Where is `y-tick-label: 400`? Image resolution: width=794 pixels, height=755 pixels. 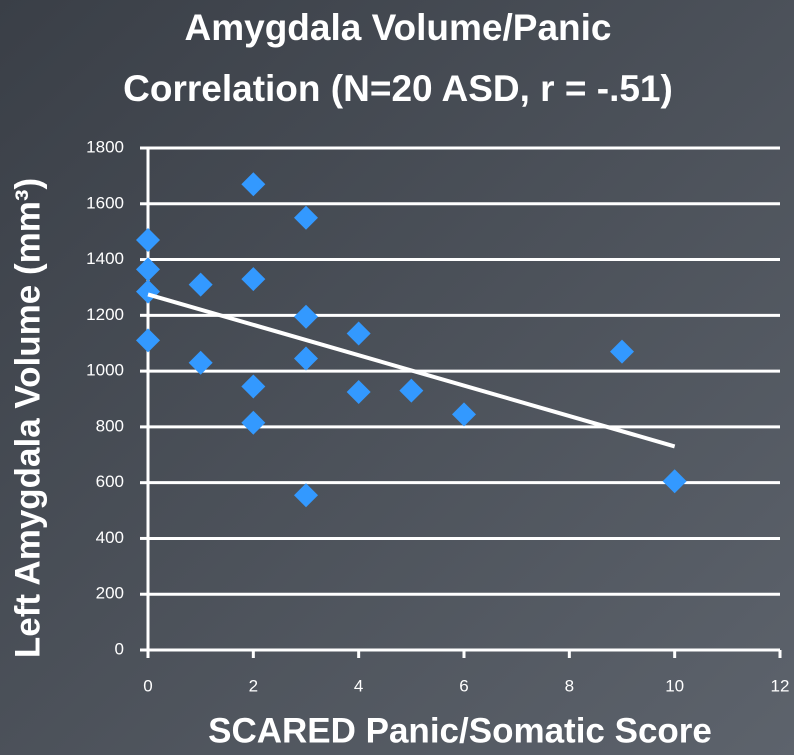 y-tick-label: 400 is located at coordinates (110, 537).